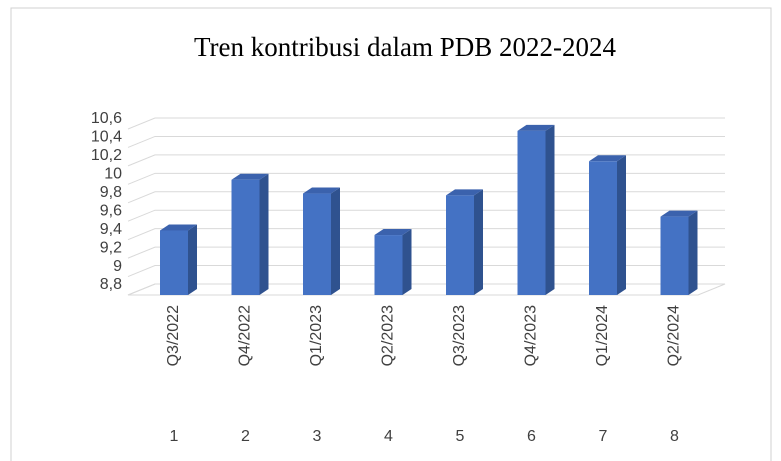 This screenshot has width=781, height=461. Describe the element at coordinates (317, 436) in the screenshot. I see `x-category-number: 3` at that location.